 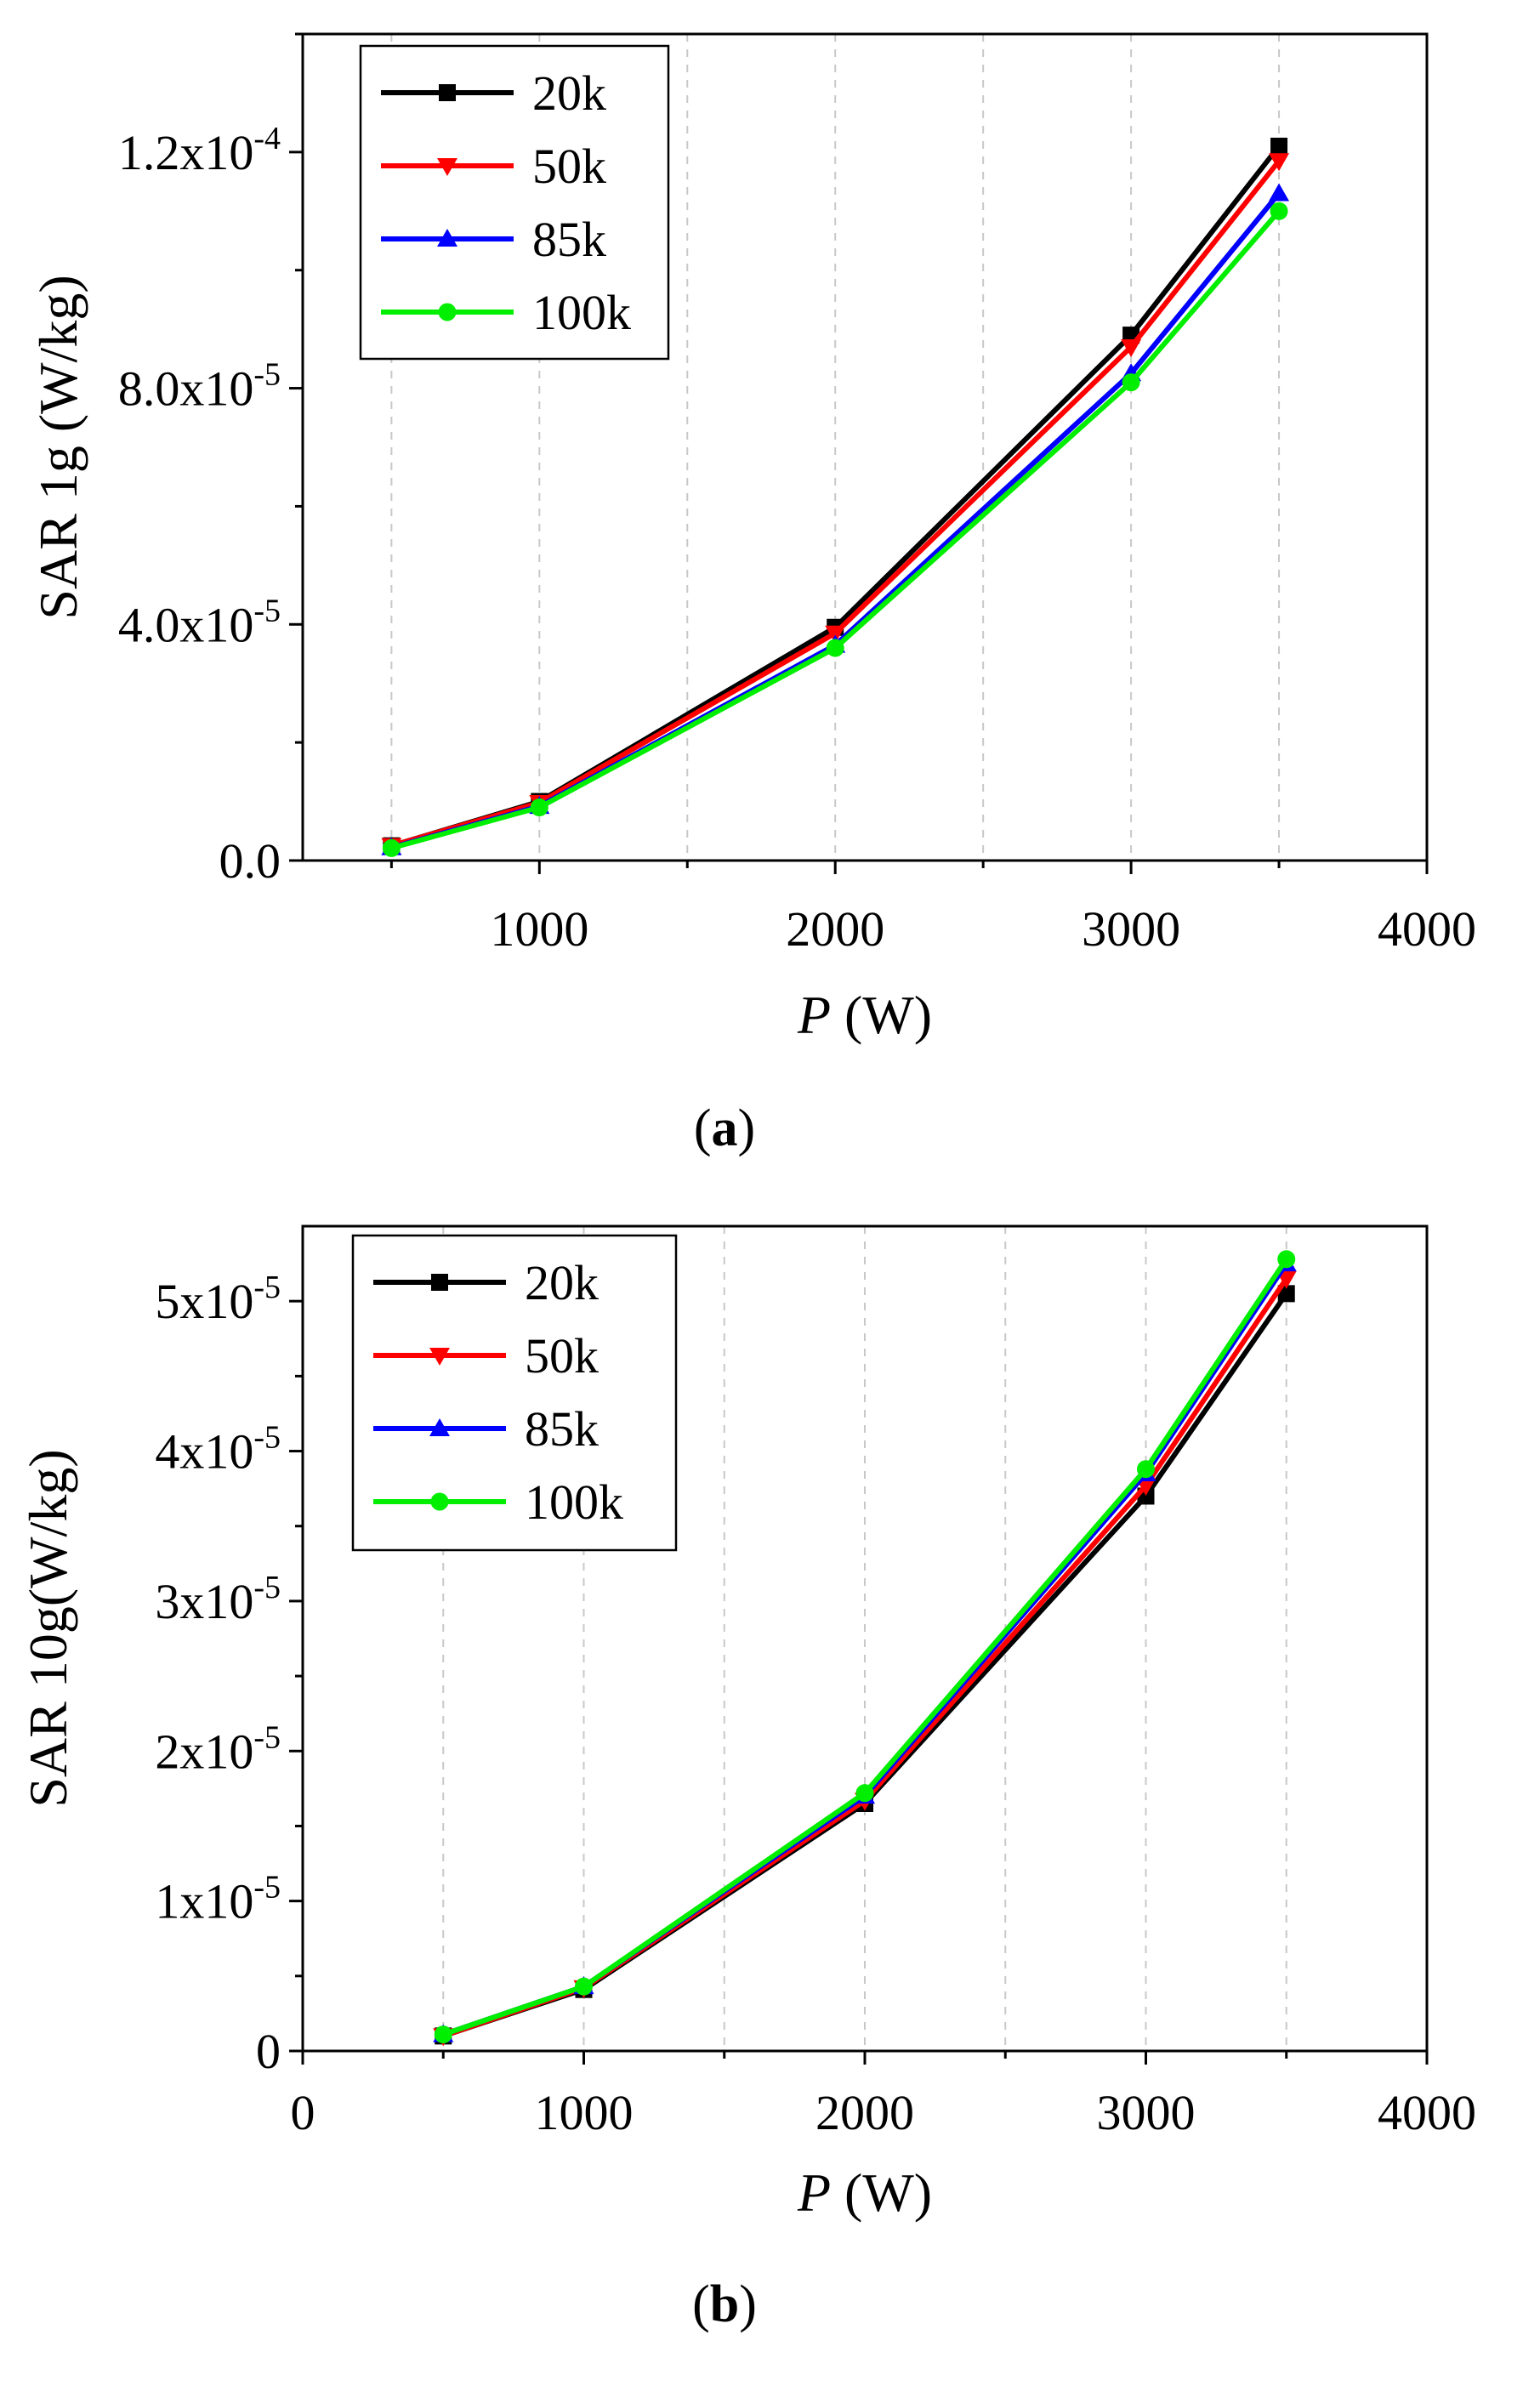 I want to click on y-axis-title: SAR 10g(W/kg), so click(x=48, y=1628).